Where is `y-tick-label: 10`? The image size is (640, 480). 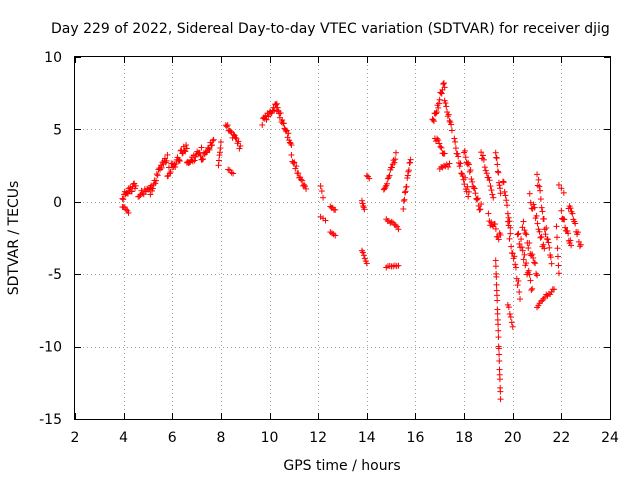 y-tick-label: 10 is located at coordinates (53, 58).